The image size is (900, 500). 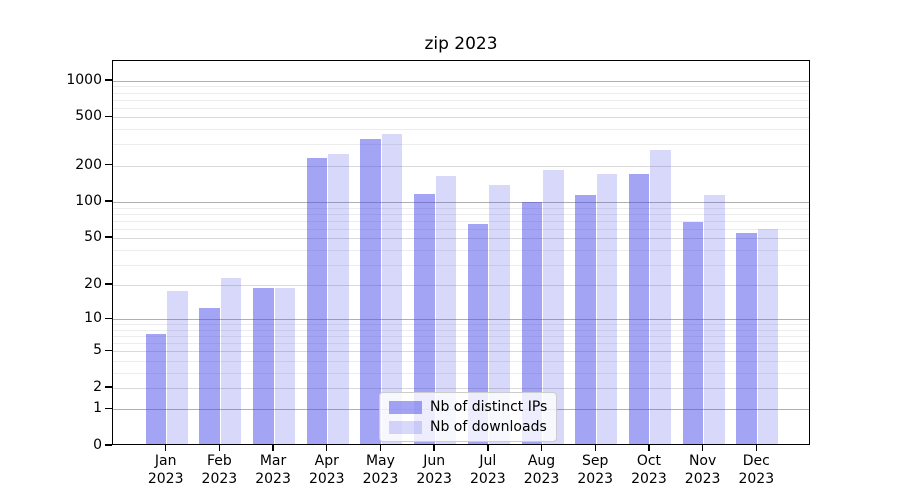 I want to click on y-tick-label: 100, so click(x=88, y=201).